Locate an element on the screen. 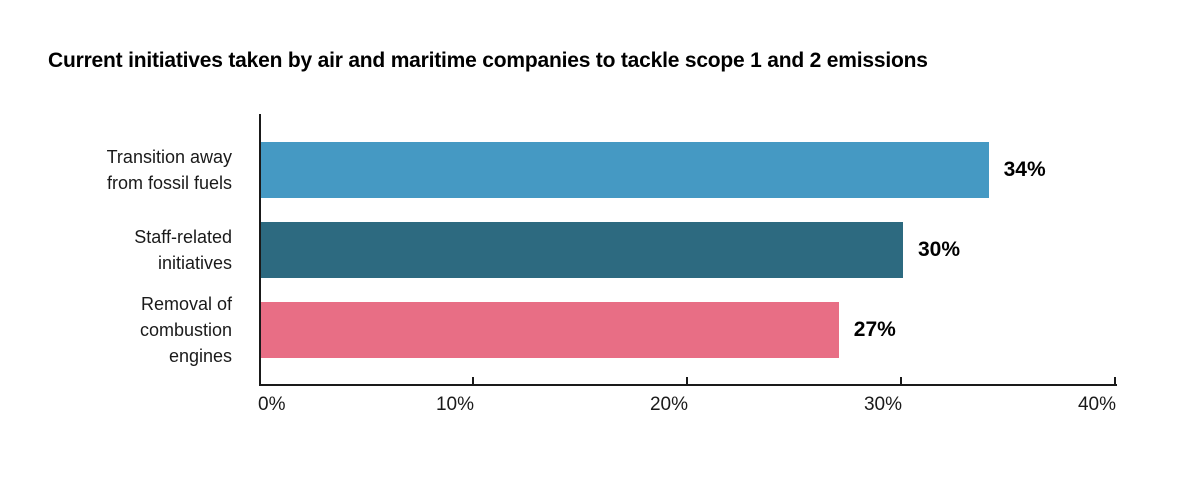  bar-value-label-0: 34% is located at coordinates (1024, 169).